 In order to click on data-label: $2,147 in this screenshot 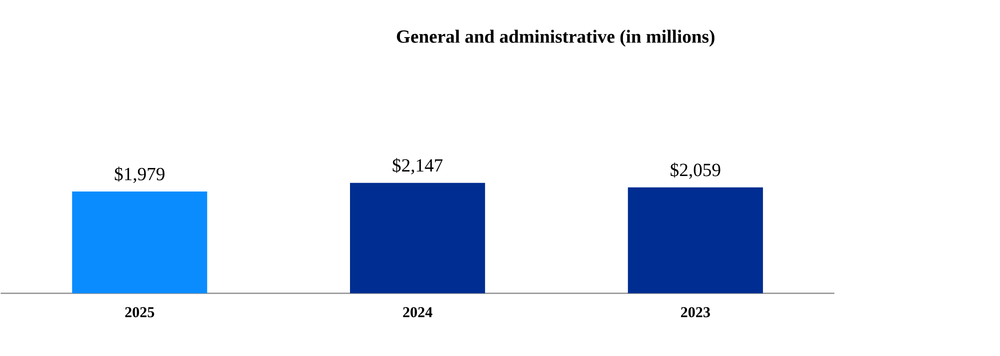, I will do `click(417, 166)`.